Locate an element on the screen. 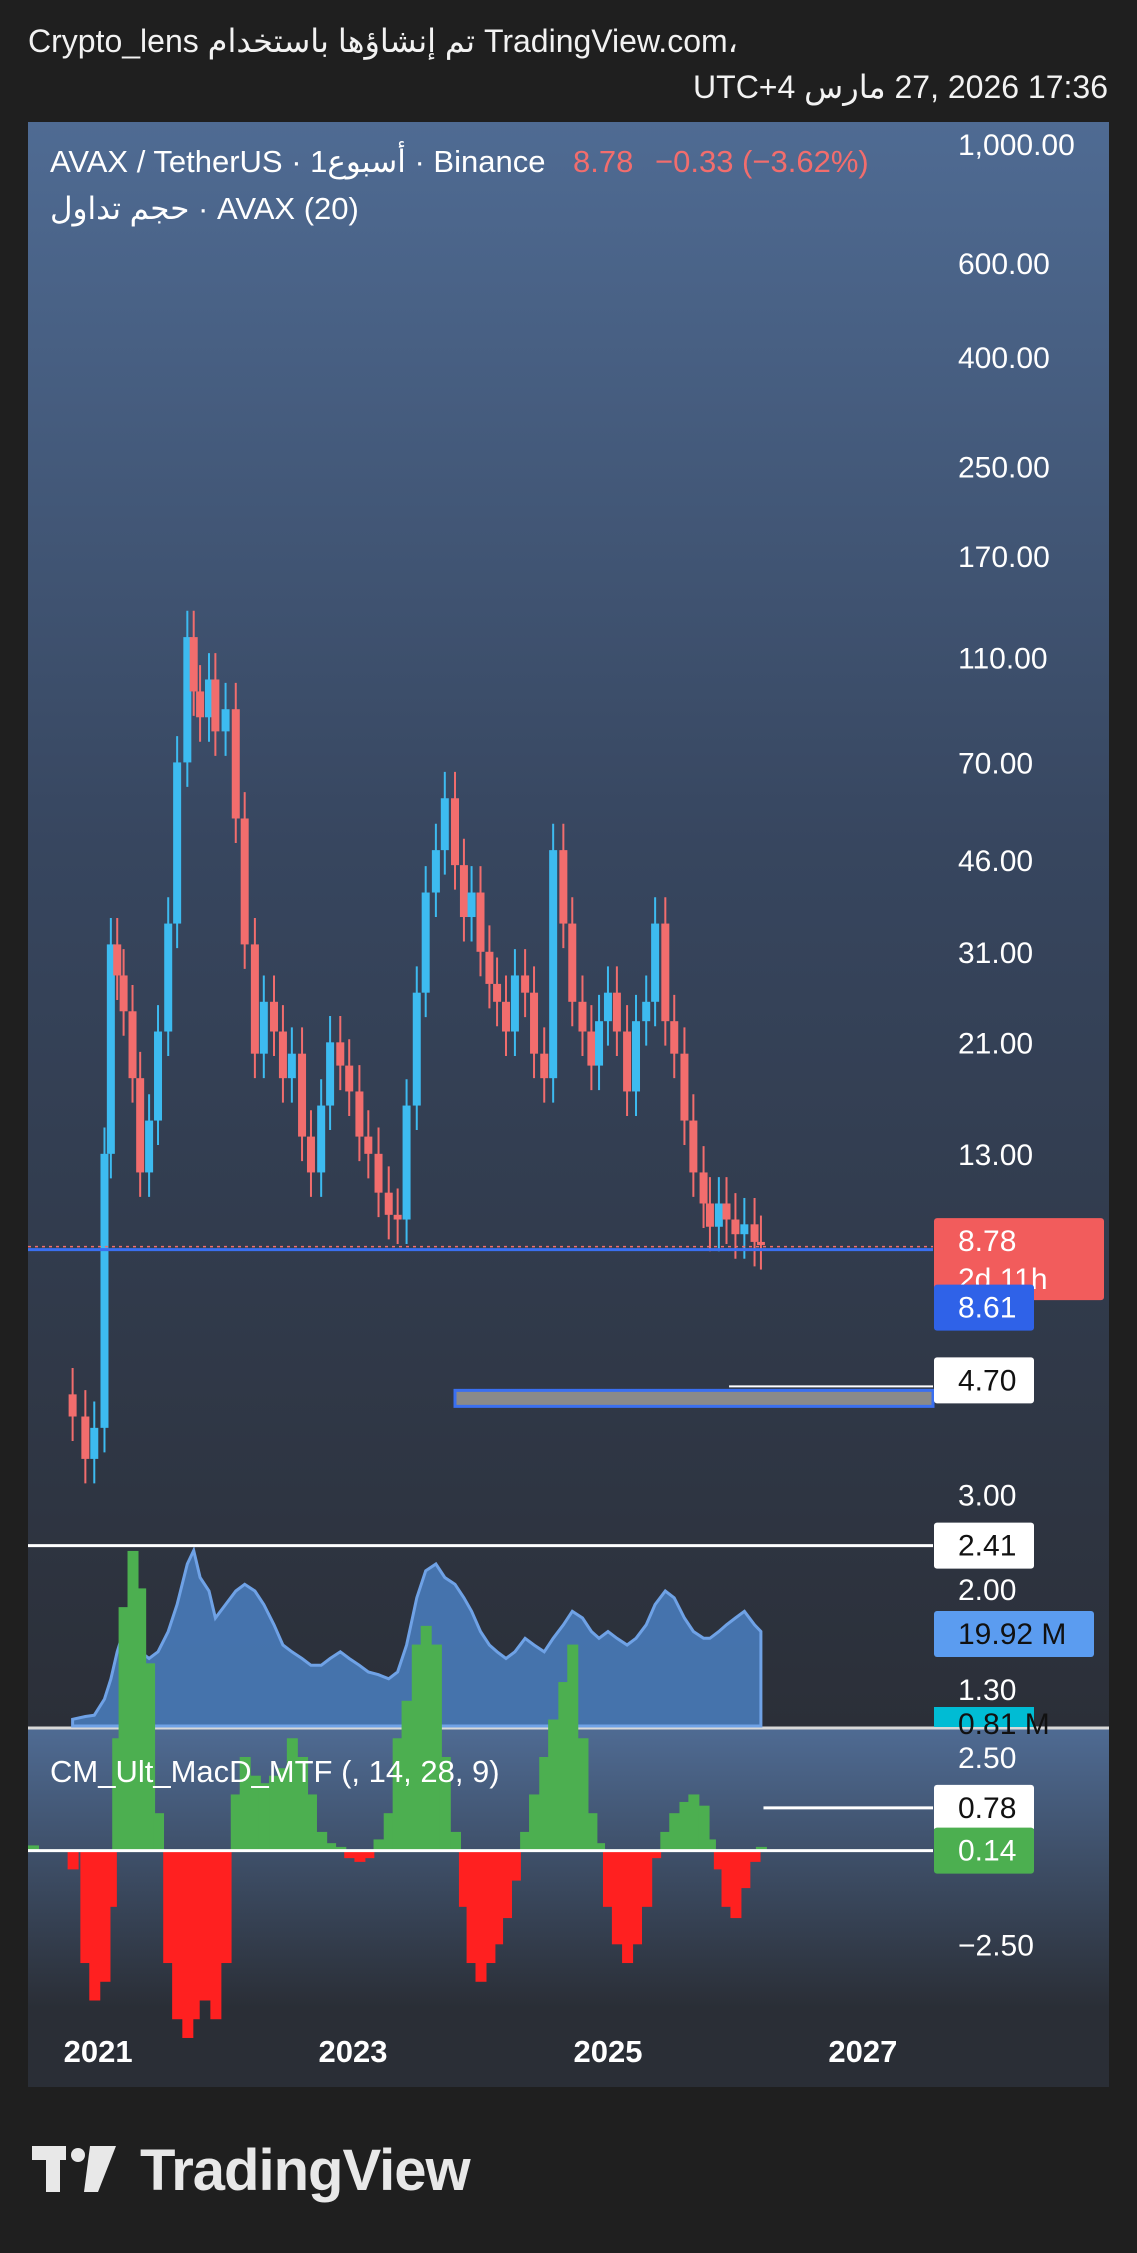 Image resolution: width=1137 pixels, height=2253 pixels. price-tick-label: 250.00 is located at coordinates (1004, 467).